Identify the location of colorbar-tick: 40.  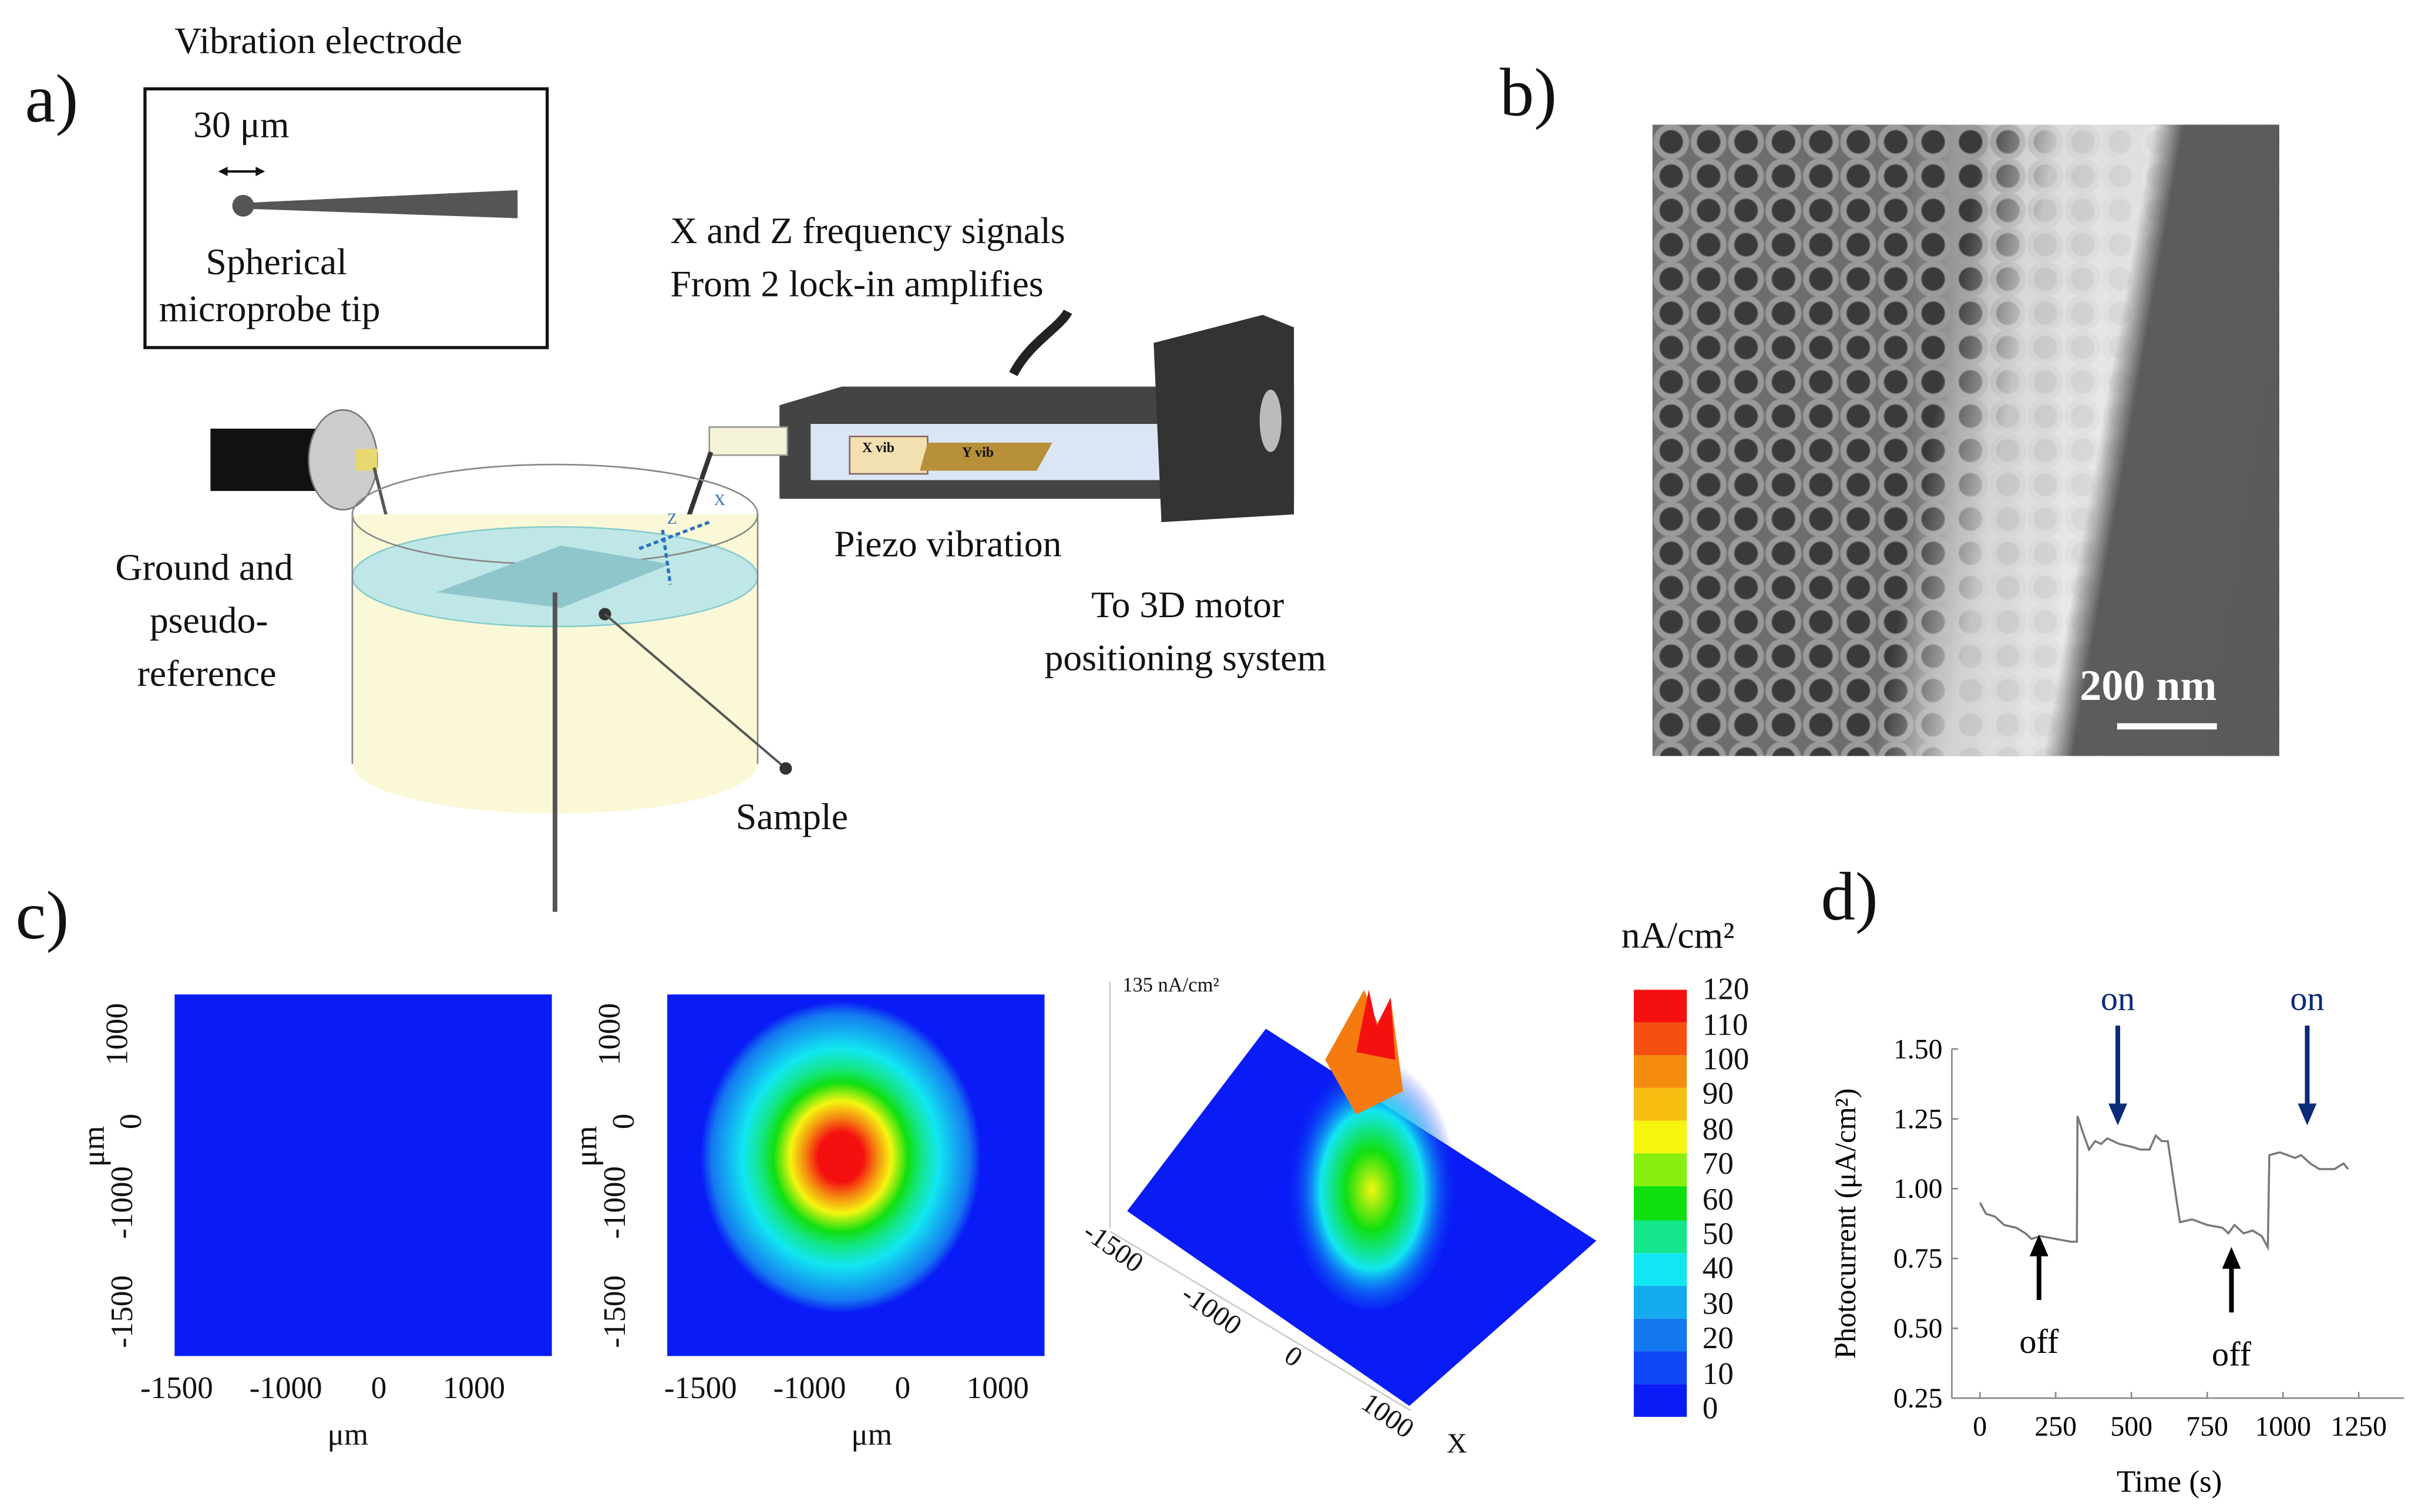
(1718, 1269).